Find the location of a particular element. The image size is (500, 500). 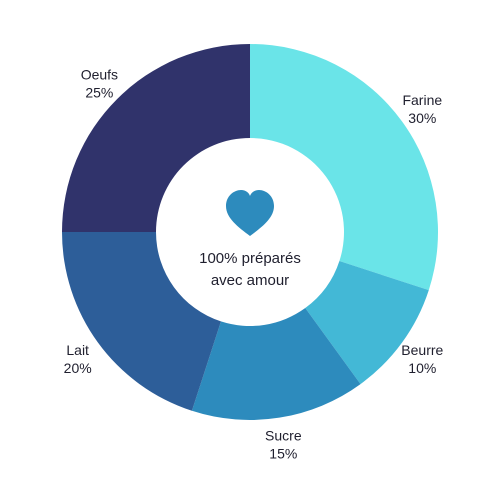

heart-icon is located at coordinates (250, 213).